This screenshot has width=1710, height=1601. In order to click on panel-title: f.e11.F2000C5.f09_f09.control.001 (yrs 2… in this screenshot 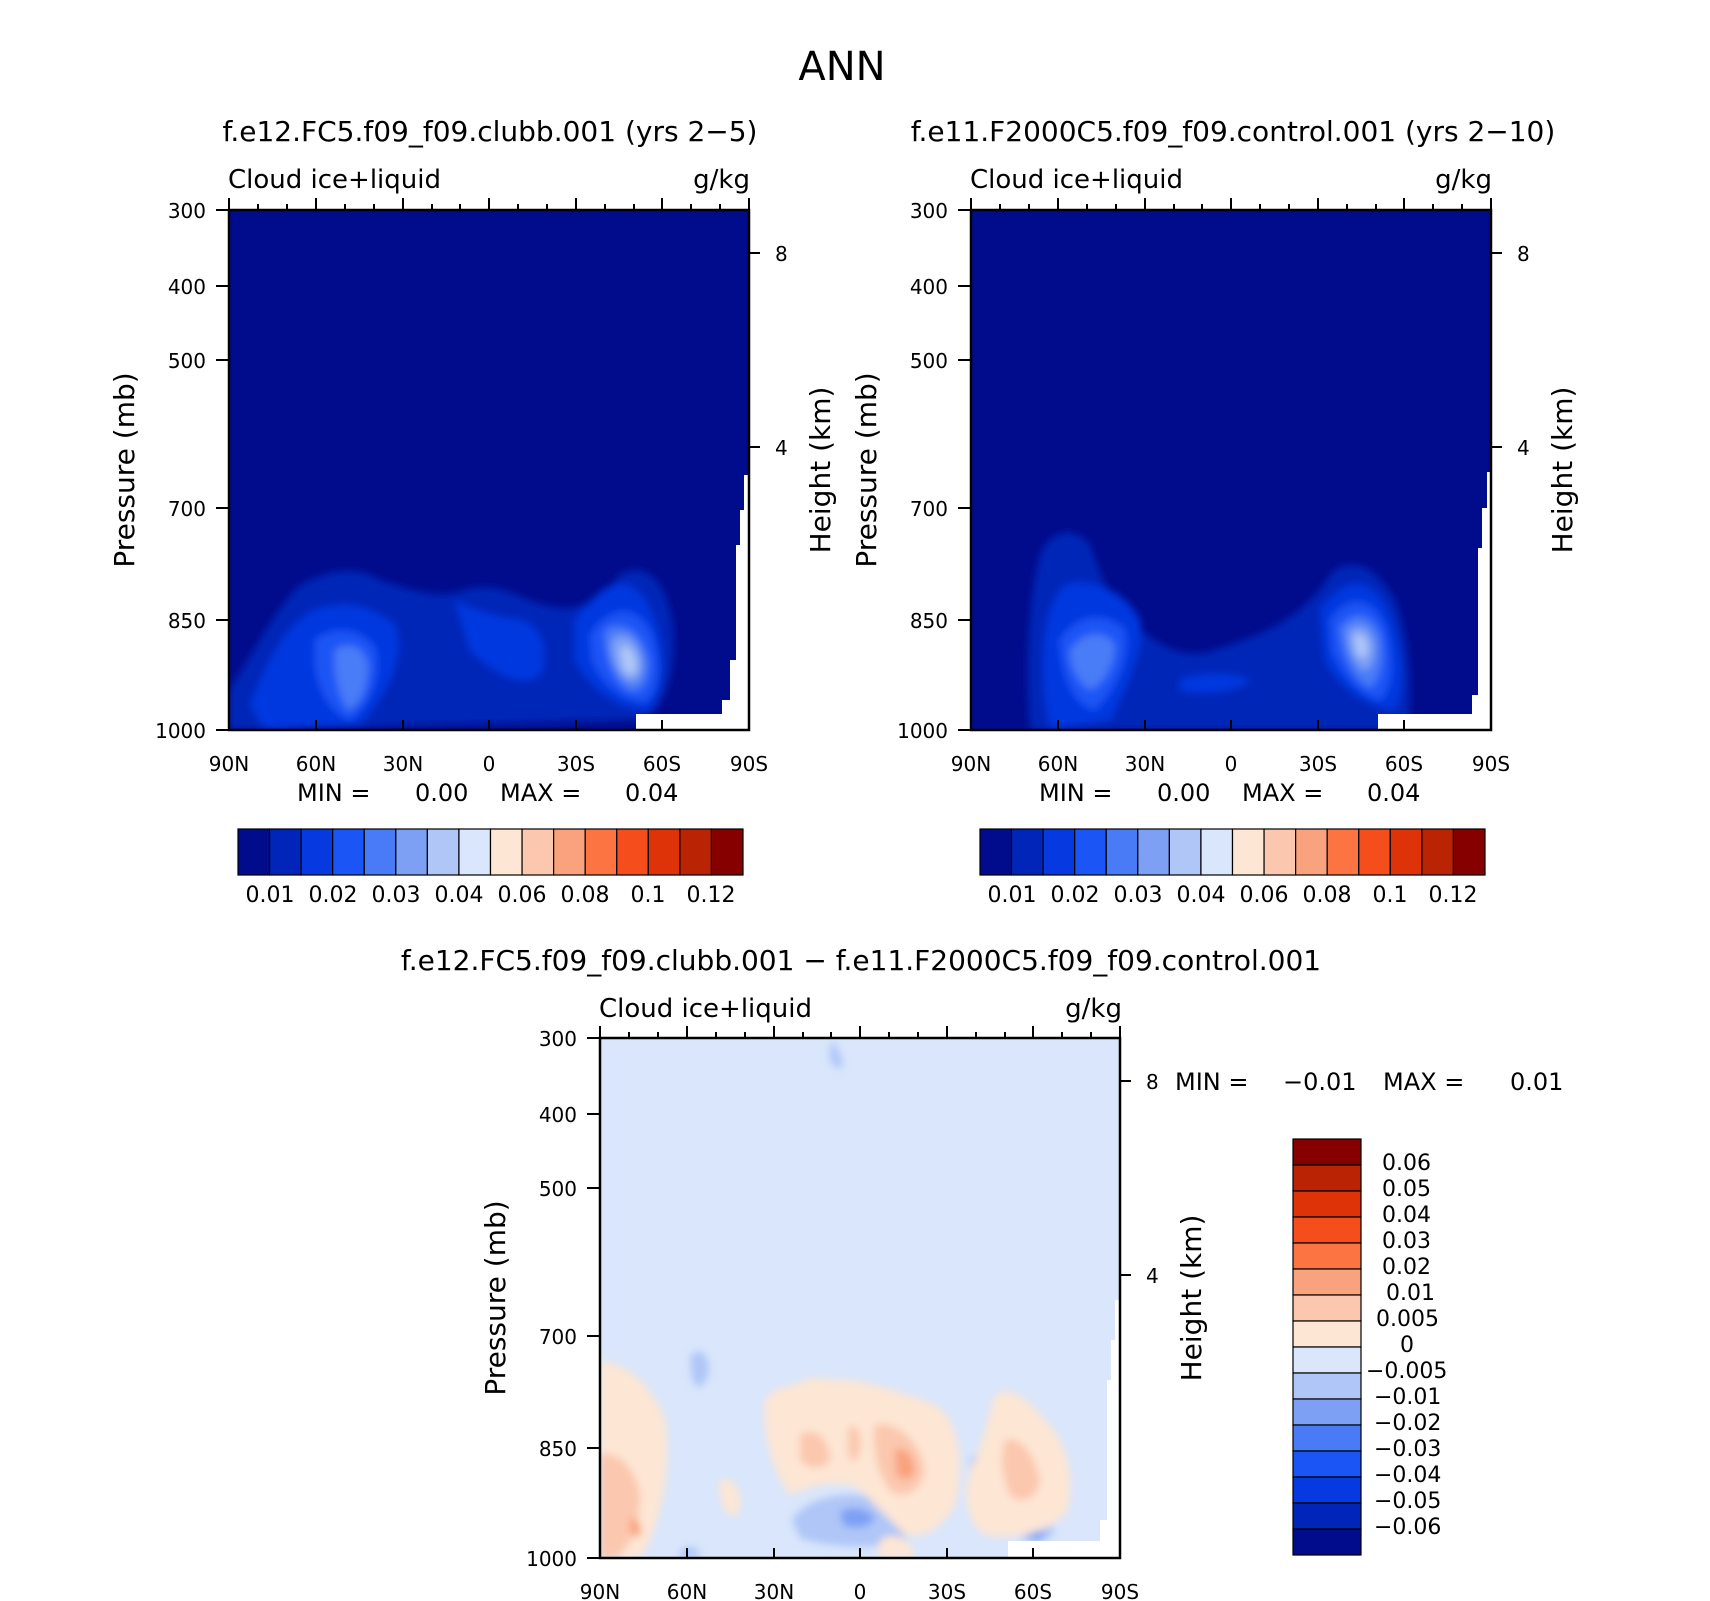, I will do `click(1233, 131)`.